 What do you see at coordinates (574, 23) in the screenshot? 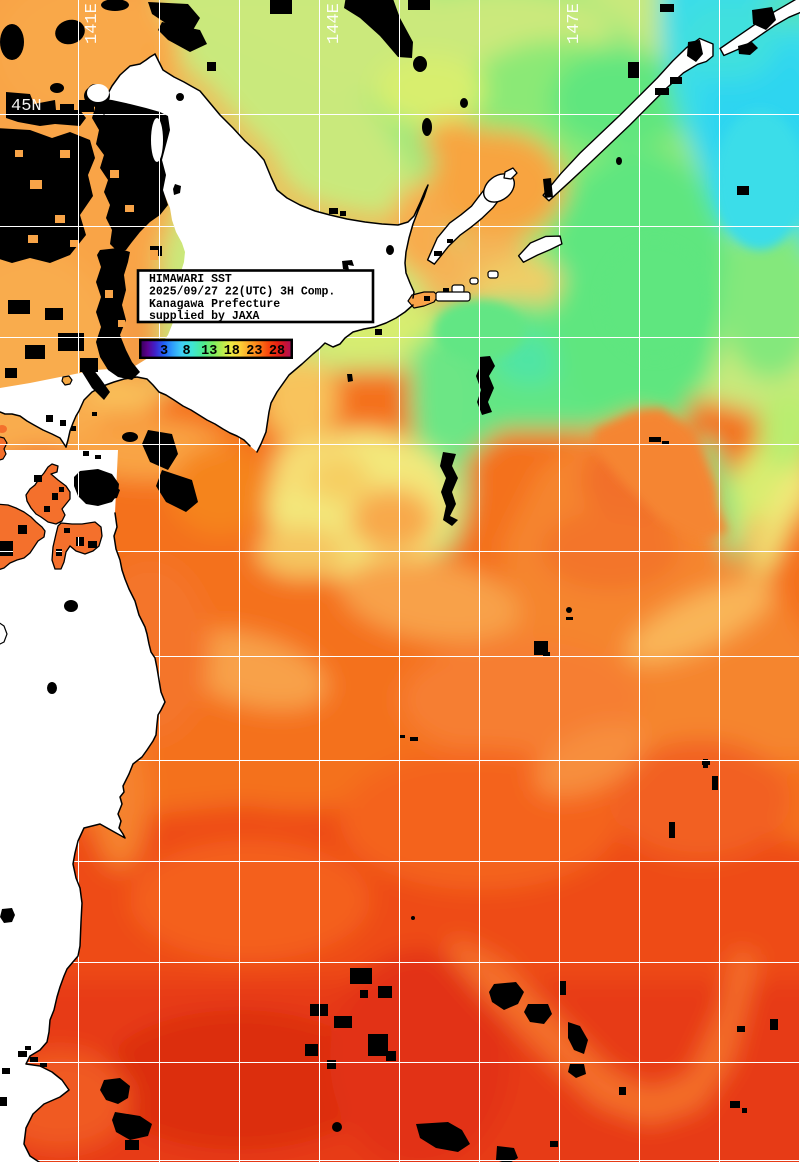
I see `svg-text: 147E` at bounding box center [574, 23].